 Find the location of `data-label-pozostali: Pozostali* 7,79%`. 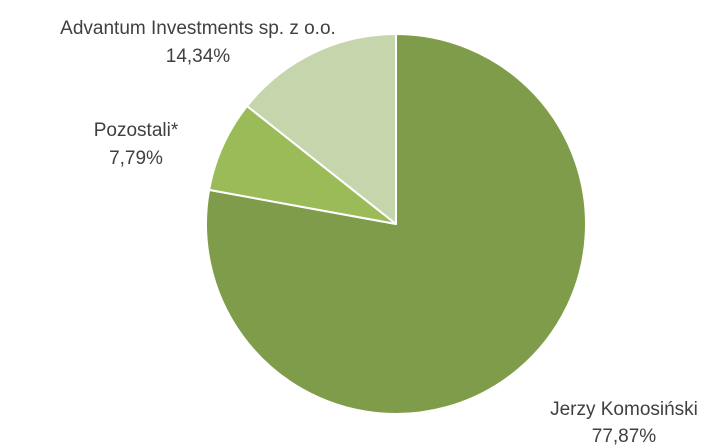

data-label-pozostali: Pozostali* 7,79% is located at coordinates (136, 144).